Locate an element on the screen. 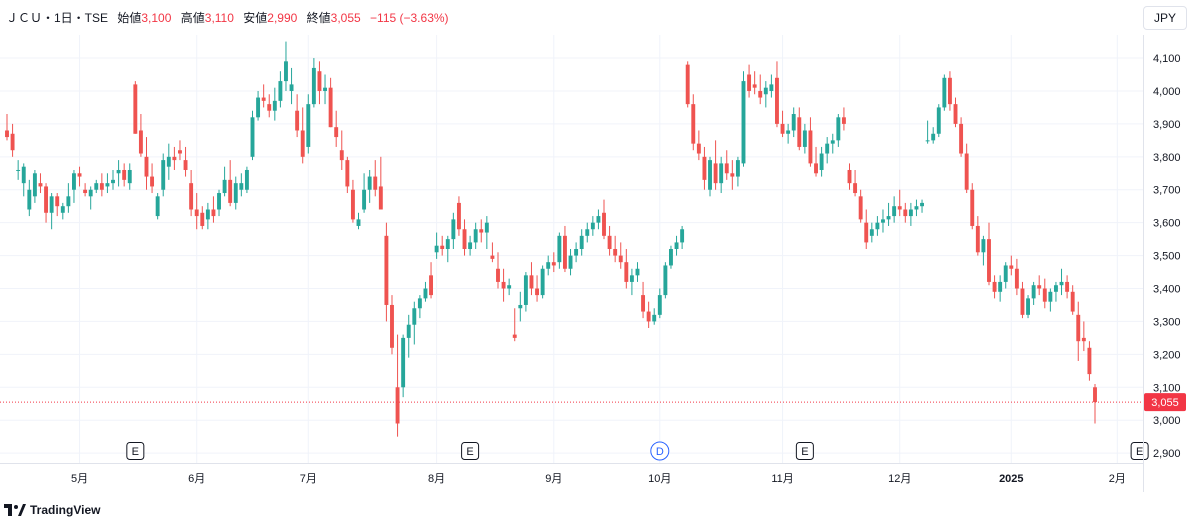 The width and height of the screenshot is (1200, 522). tradingview-logo: TradingView is located at coordinates (52, 509).